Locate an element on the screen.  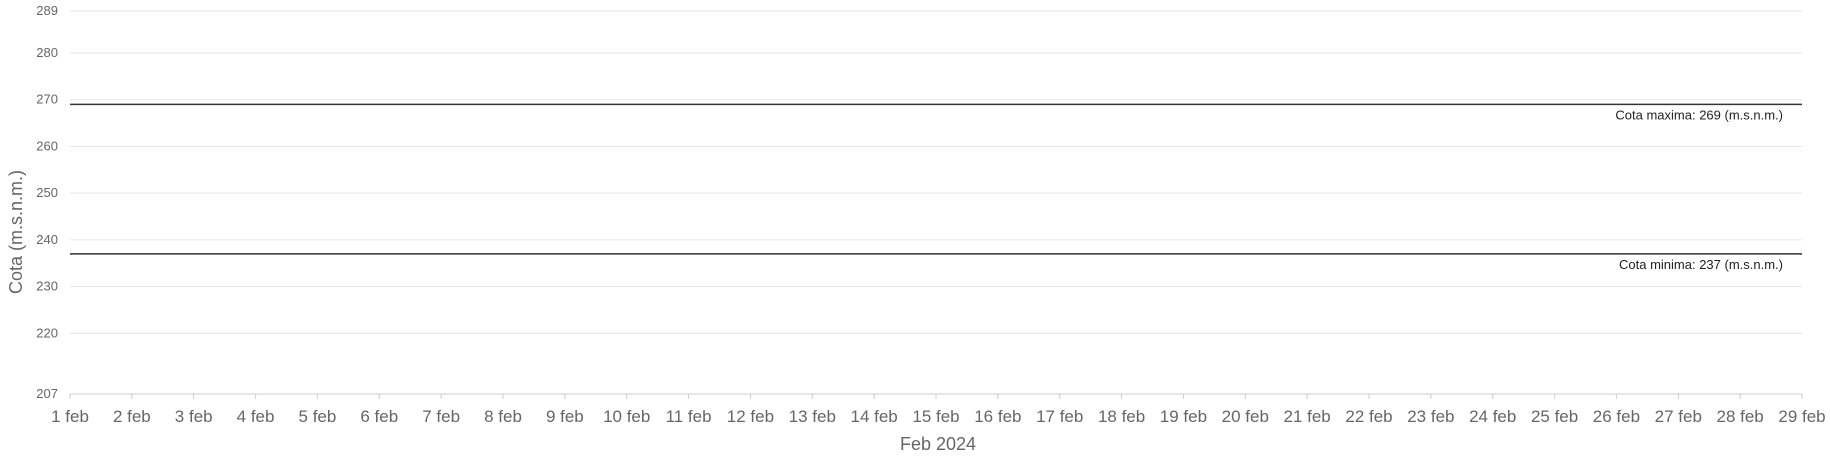
x-tick-label: 29 feb is located at coordinates (1801, 416).